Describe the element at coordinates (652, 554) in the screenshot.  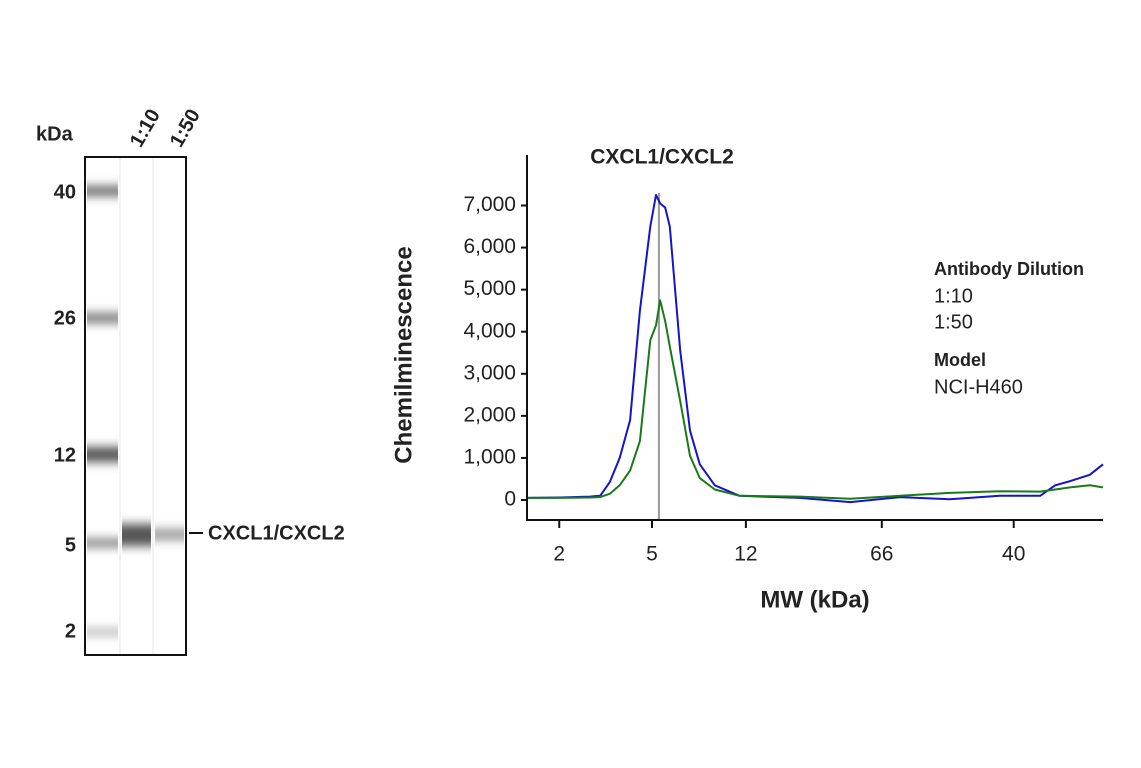
I see `x-tick-label: 5` at that location.